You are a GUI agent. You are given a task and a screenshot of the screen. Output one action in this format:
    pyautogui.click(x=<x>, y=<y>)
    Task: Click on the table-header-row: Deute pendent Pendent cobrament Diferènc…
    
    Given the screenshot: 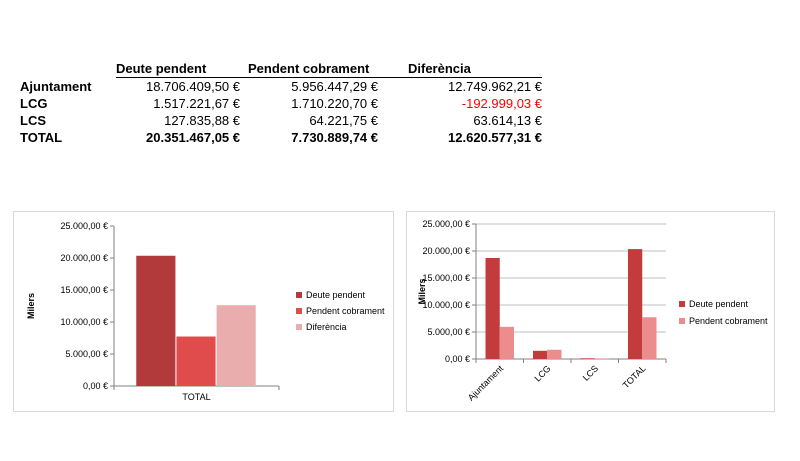 What is the action you would take?
    pyautogui.click(x=281, y=69)
    